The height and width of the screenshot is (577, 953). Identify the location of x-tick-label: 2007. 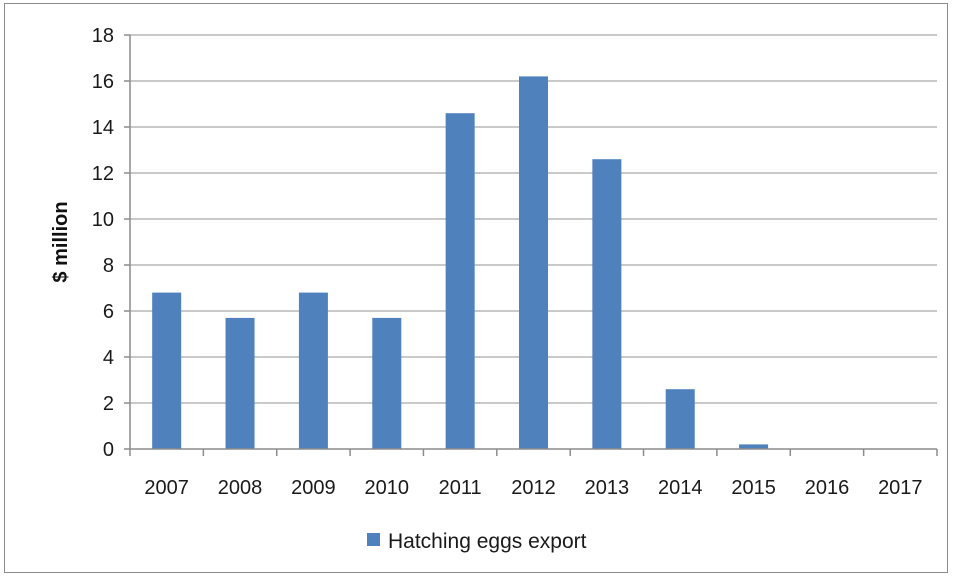
(166, 488).